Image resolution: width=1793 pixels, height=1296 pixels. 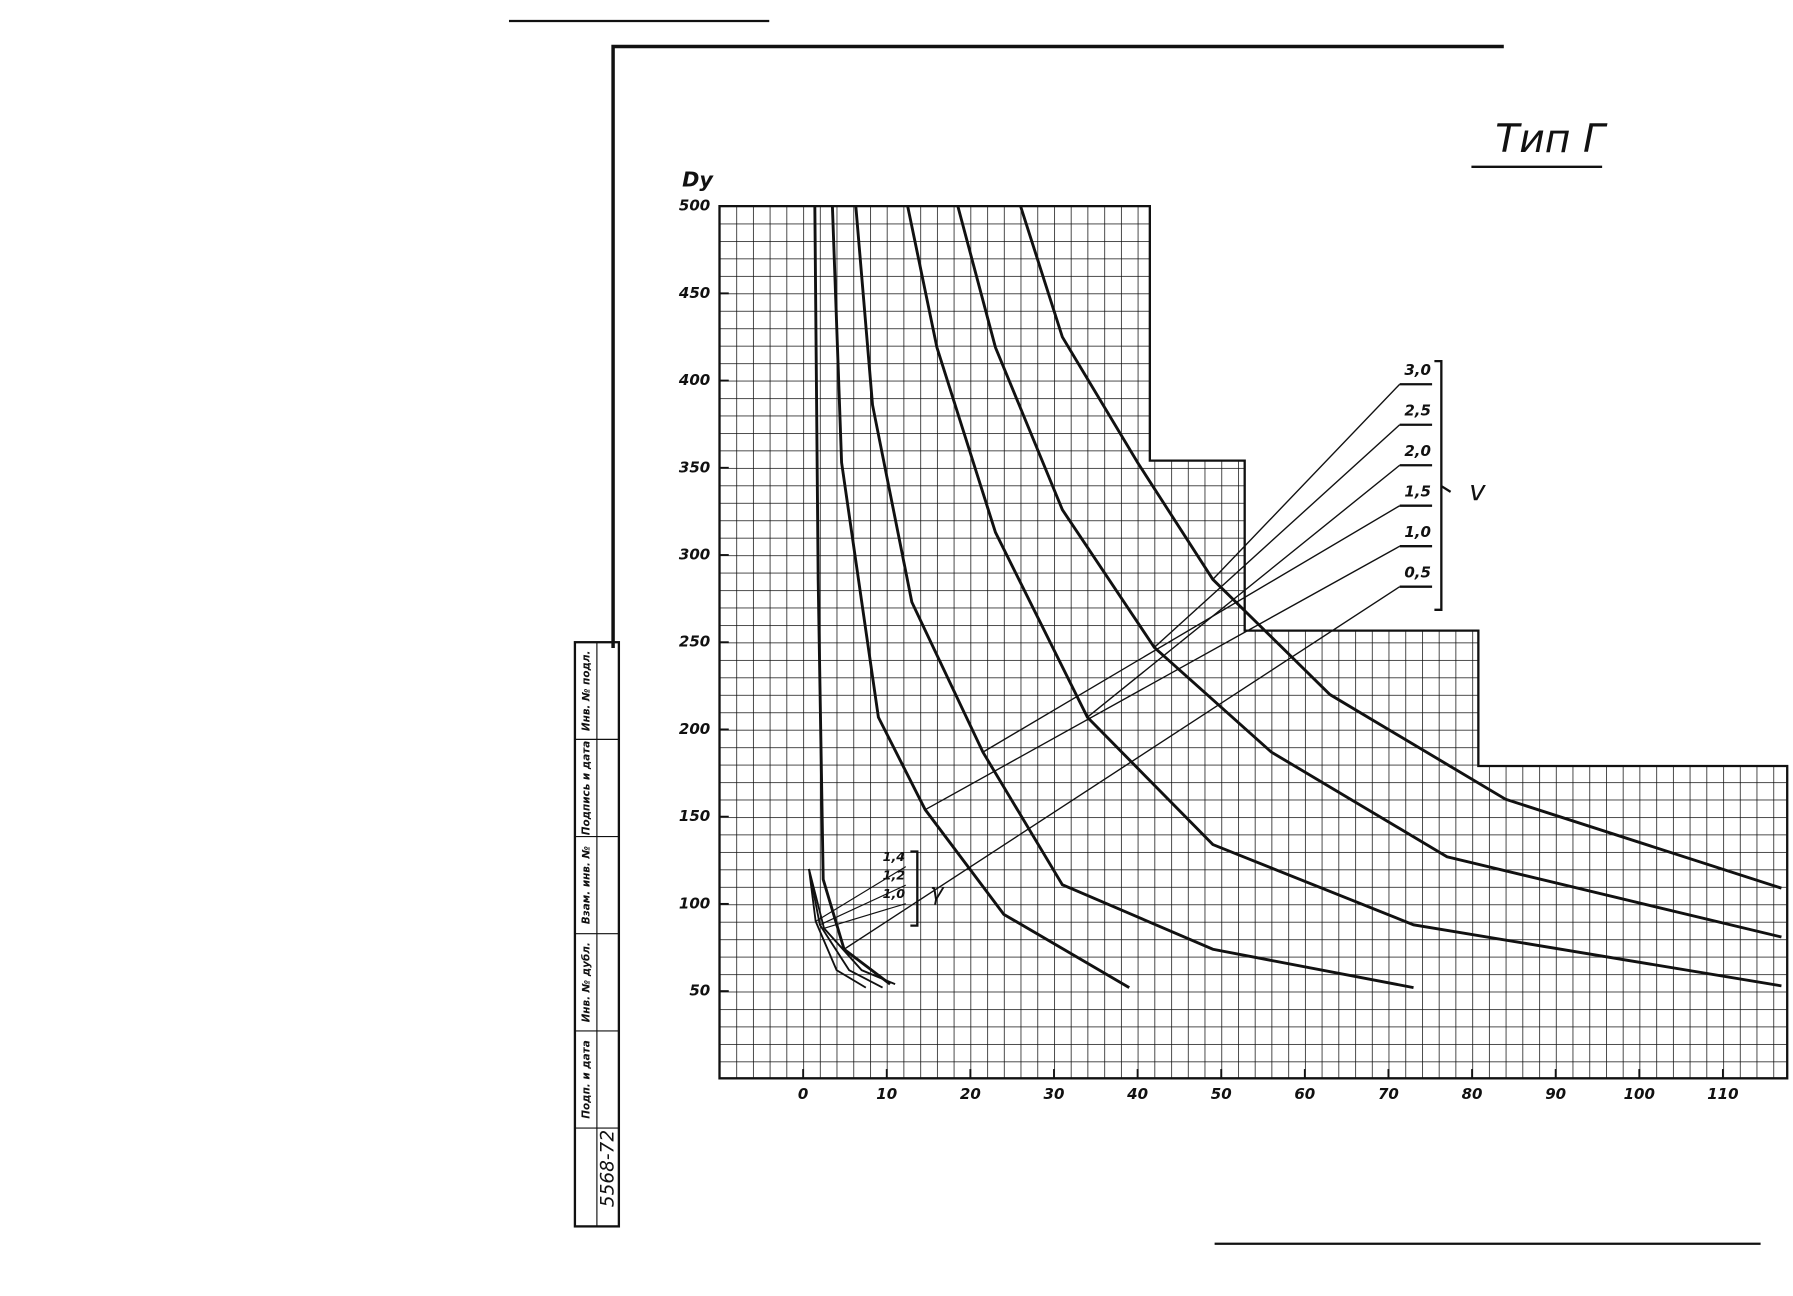 What do you see at coordinates (1551, 139) in the screenshot?
I see `chart-title: Тип Г` at bounding box center [1551, 139].